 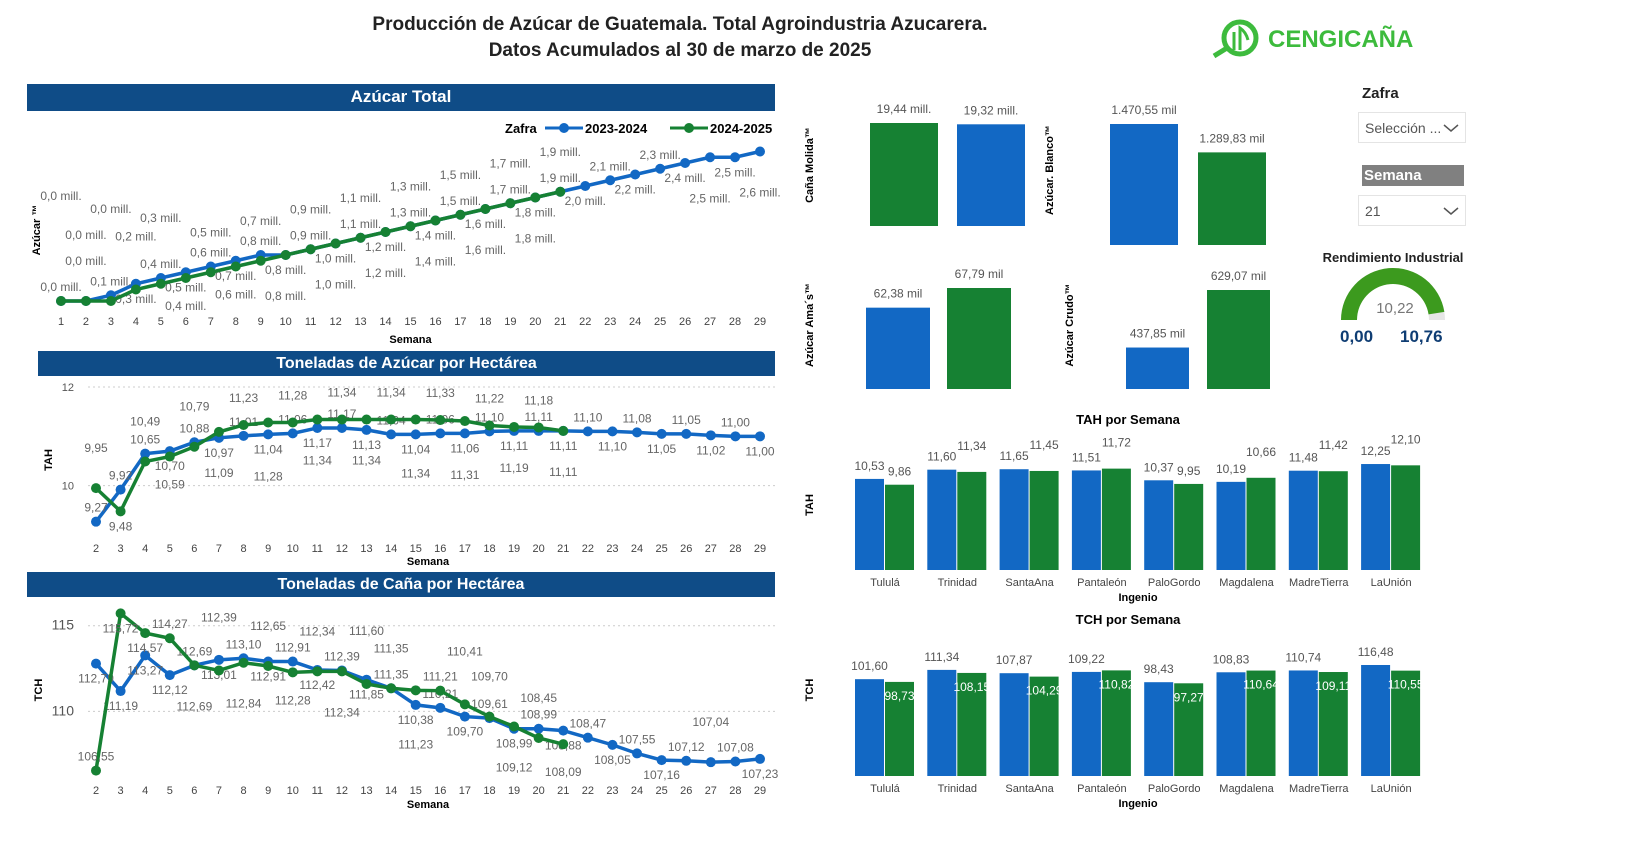 I want to click on bar-label: 9,86, so click(x=900, y=472).